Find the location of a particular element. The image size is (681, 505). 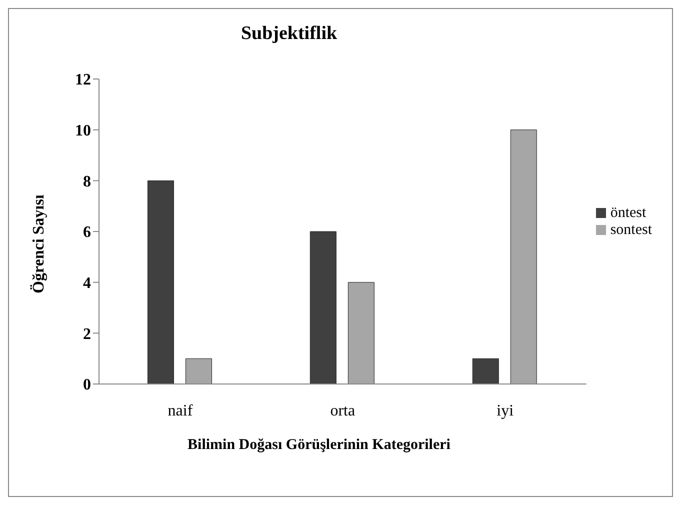

x-axis-title: Bilimin Doğası Görüşlerinin Kategorileri is located at coordinates (319, 445).